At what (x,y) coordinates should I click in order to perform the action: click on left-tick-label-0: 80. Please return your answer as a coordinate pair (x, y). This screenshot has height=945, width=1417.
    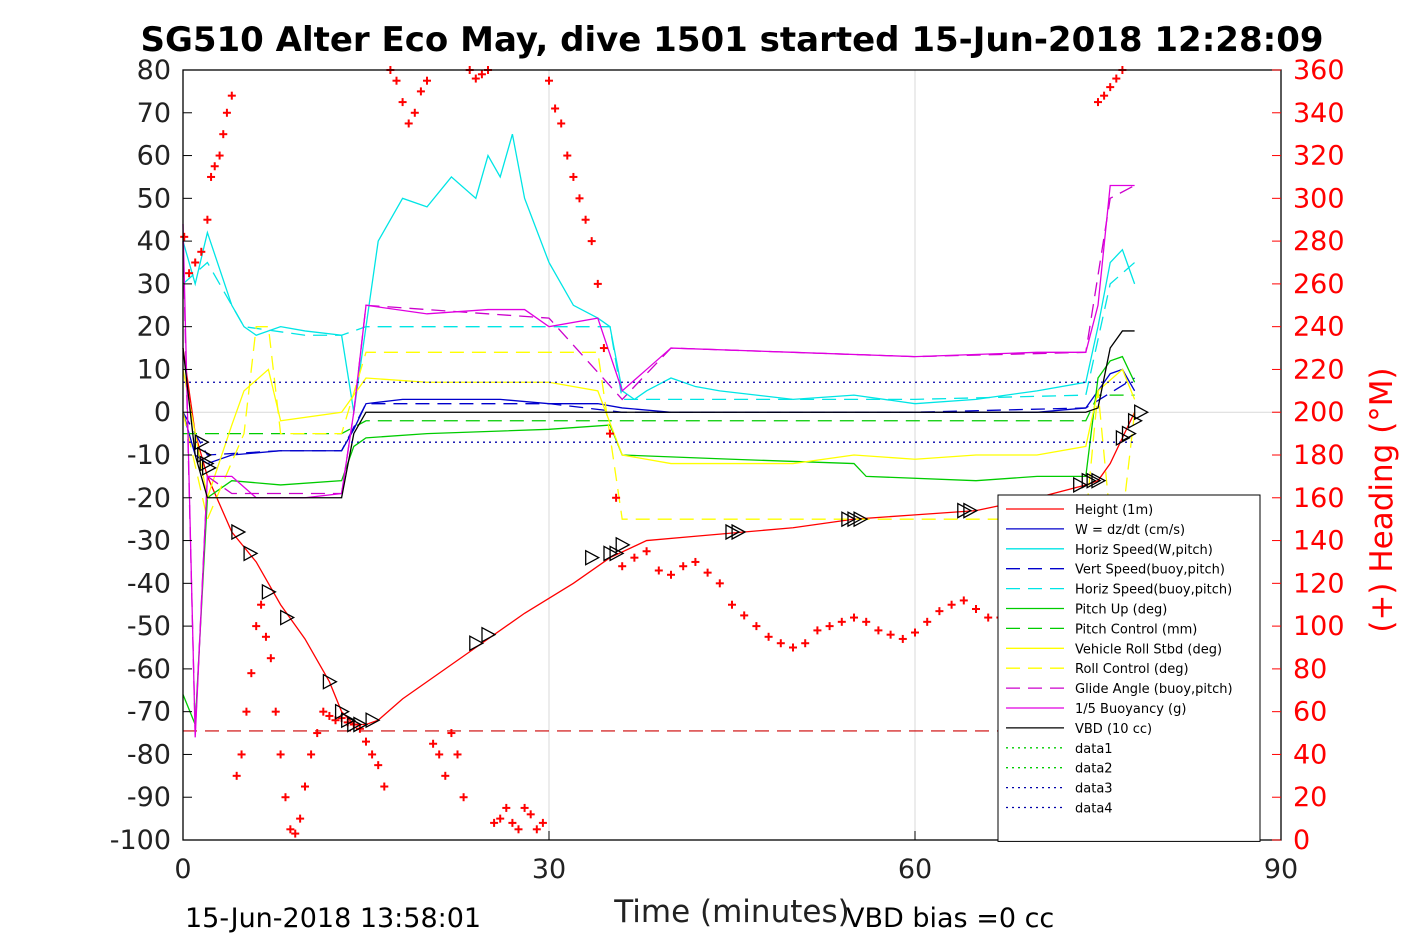
    Looking at the image, I should click on (154, 70).